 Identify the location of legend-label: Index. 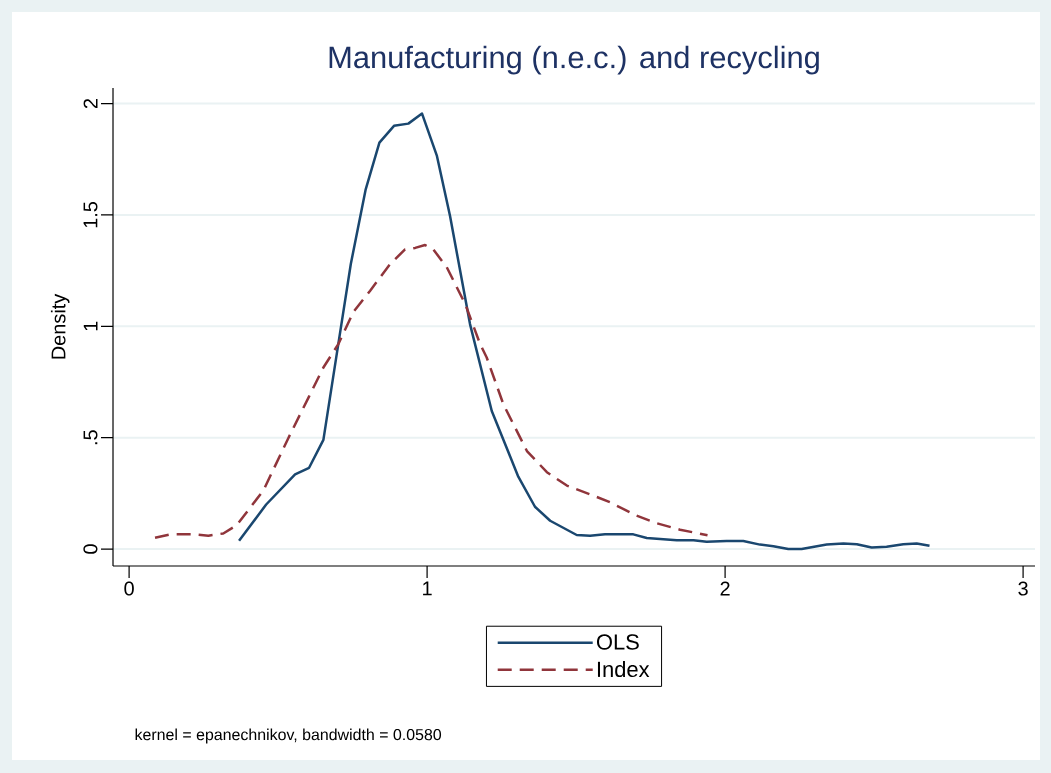
(623, 669).